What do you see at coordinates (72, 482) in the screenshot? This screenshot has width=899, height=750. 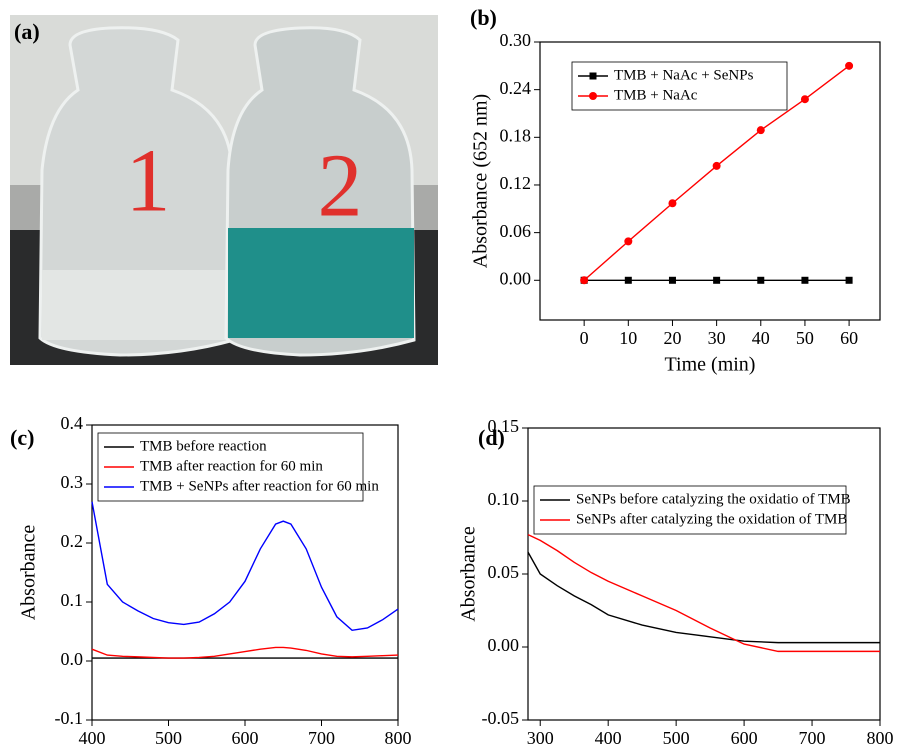 I see `y-tick-label: 0.3` at bounding box center [72, 482].